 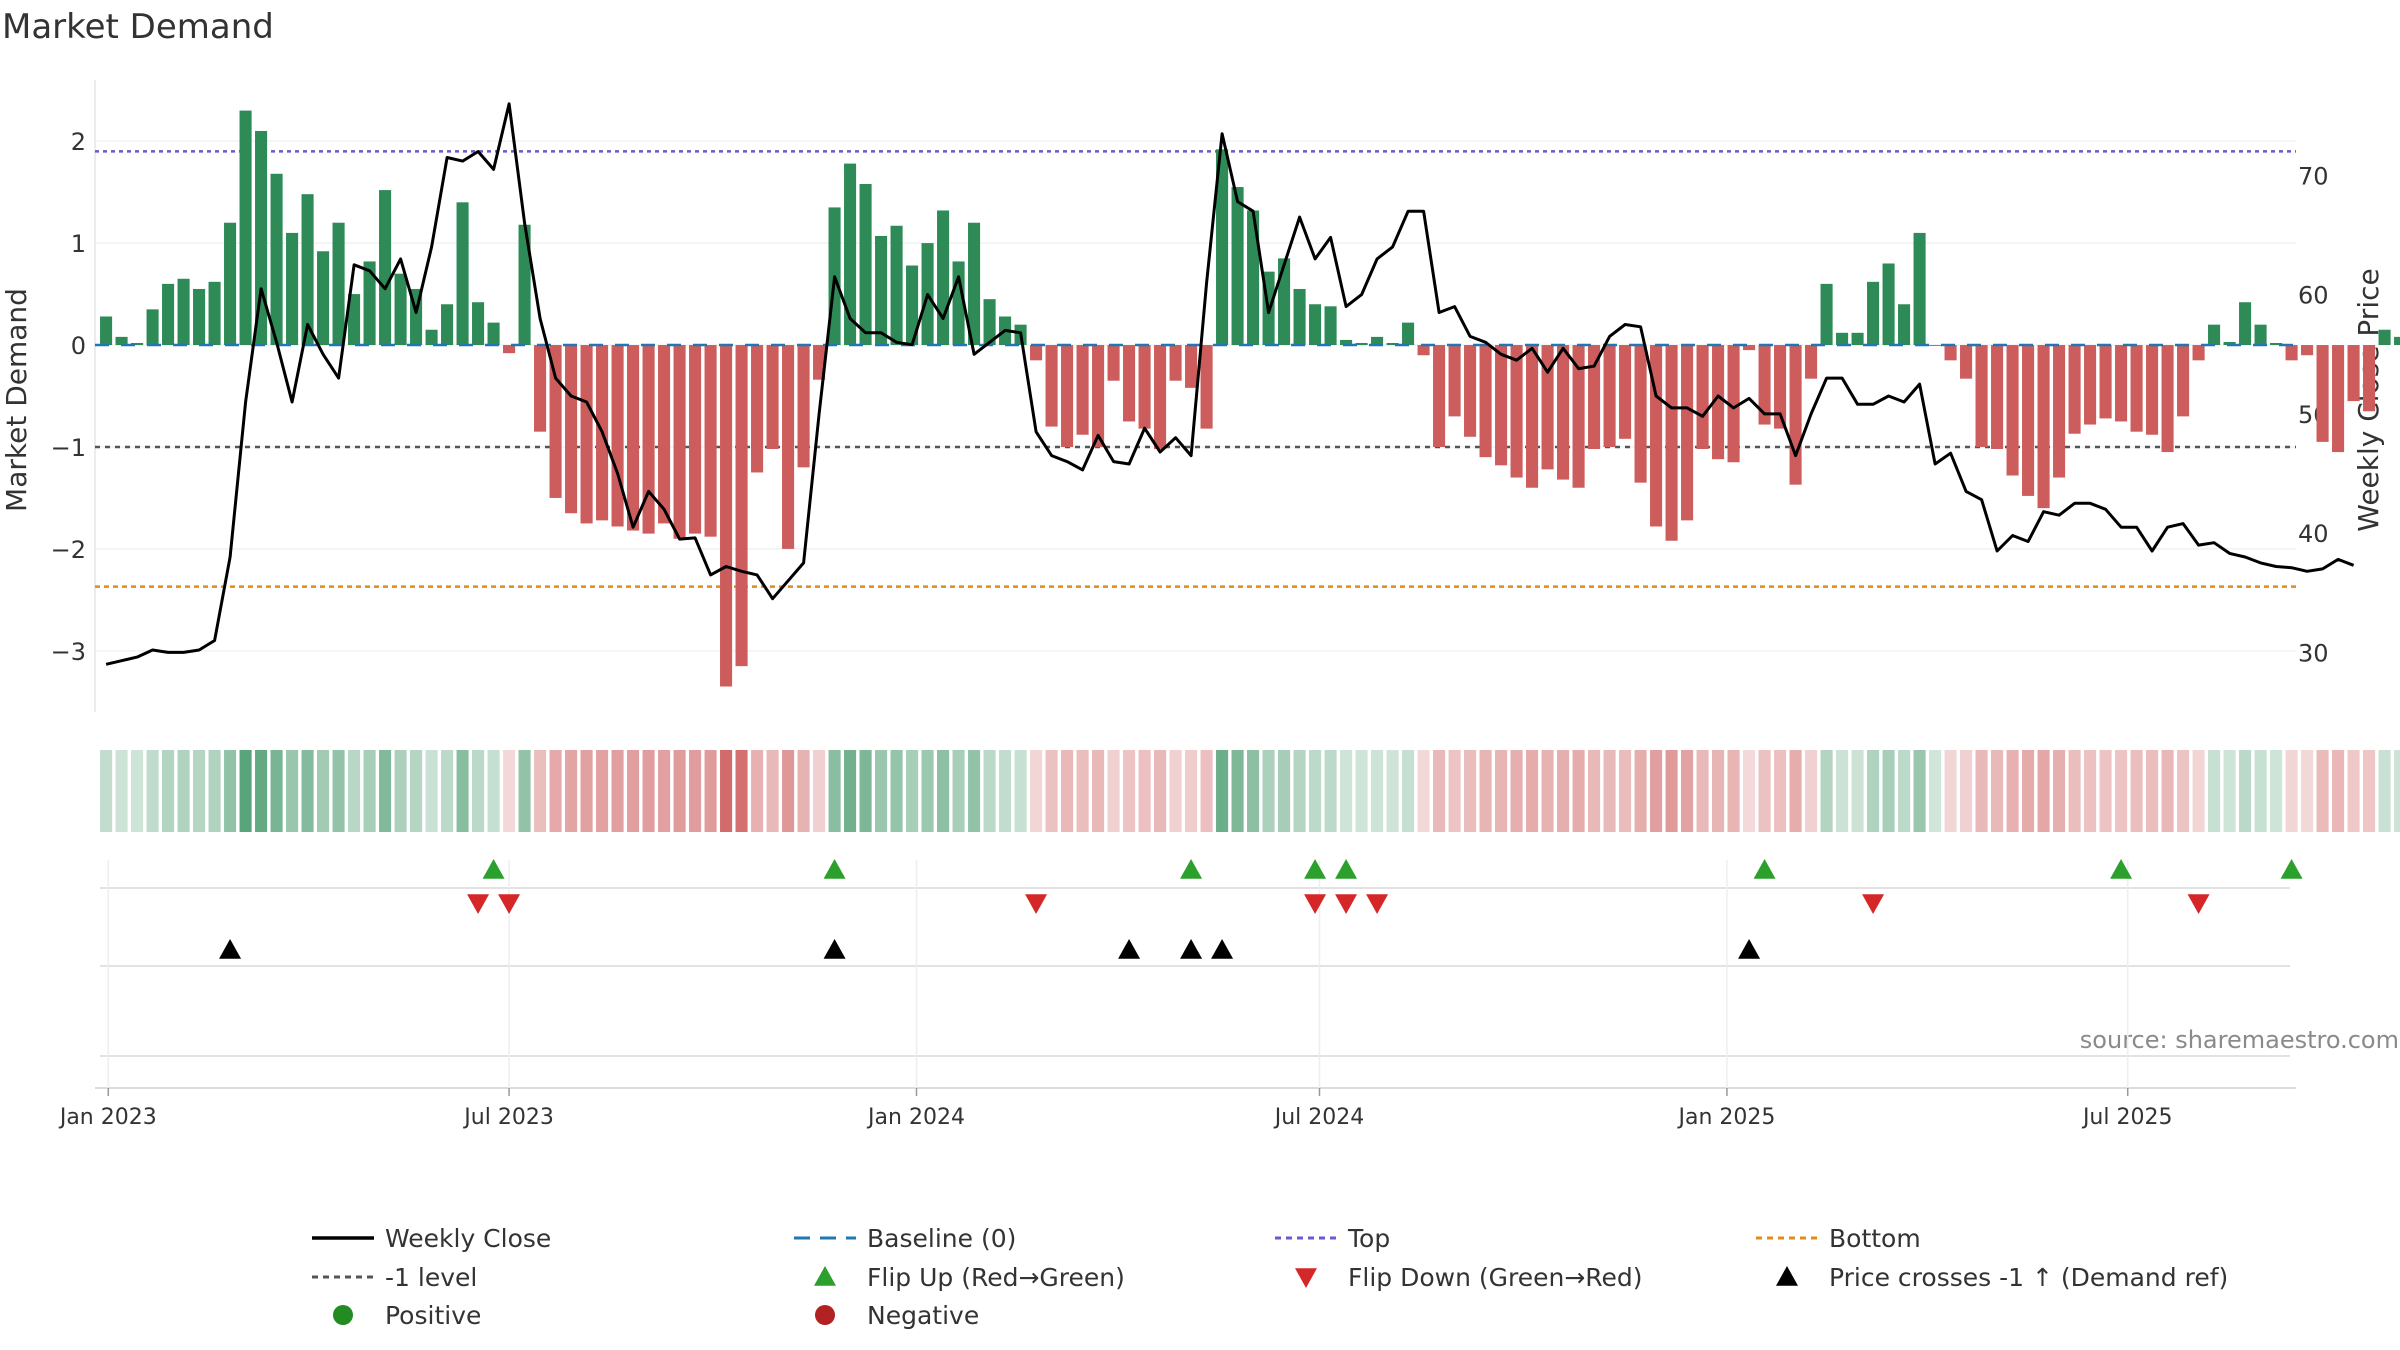 What do you see at coordinates (78, 346) in the screenshot?
I see `y-tick-label-left: 0` at bounding box center [78, 346].